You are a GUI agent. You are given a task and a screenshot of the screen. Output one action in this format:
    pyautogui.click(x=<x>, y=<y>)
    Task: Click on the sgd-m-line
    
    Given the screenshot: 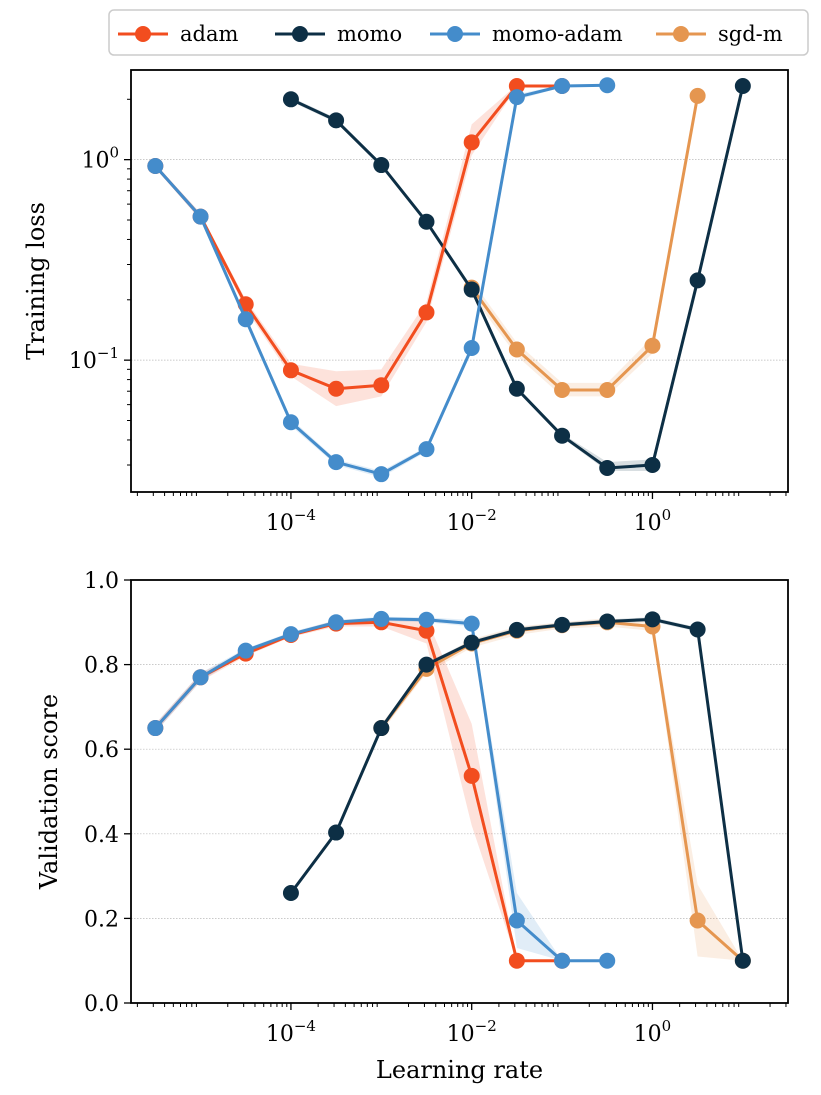 What is the action you would take?
    pyautogui.click(x=585, y=243)
    